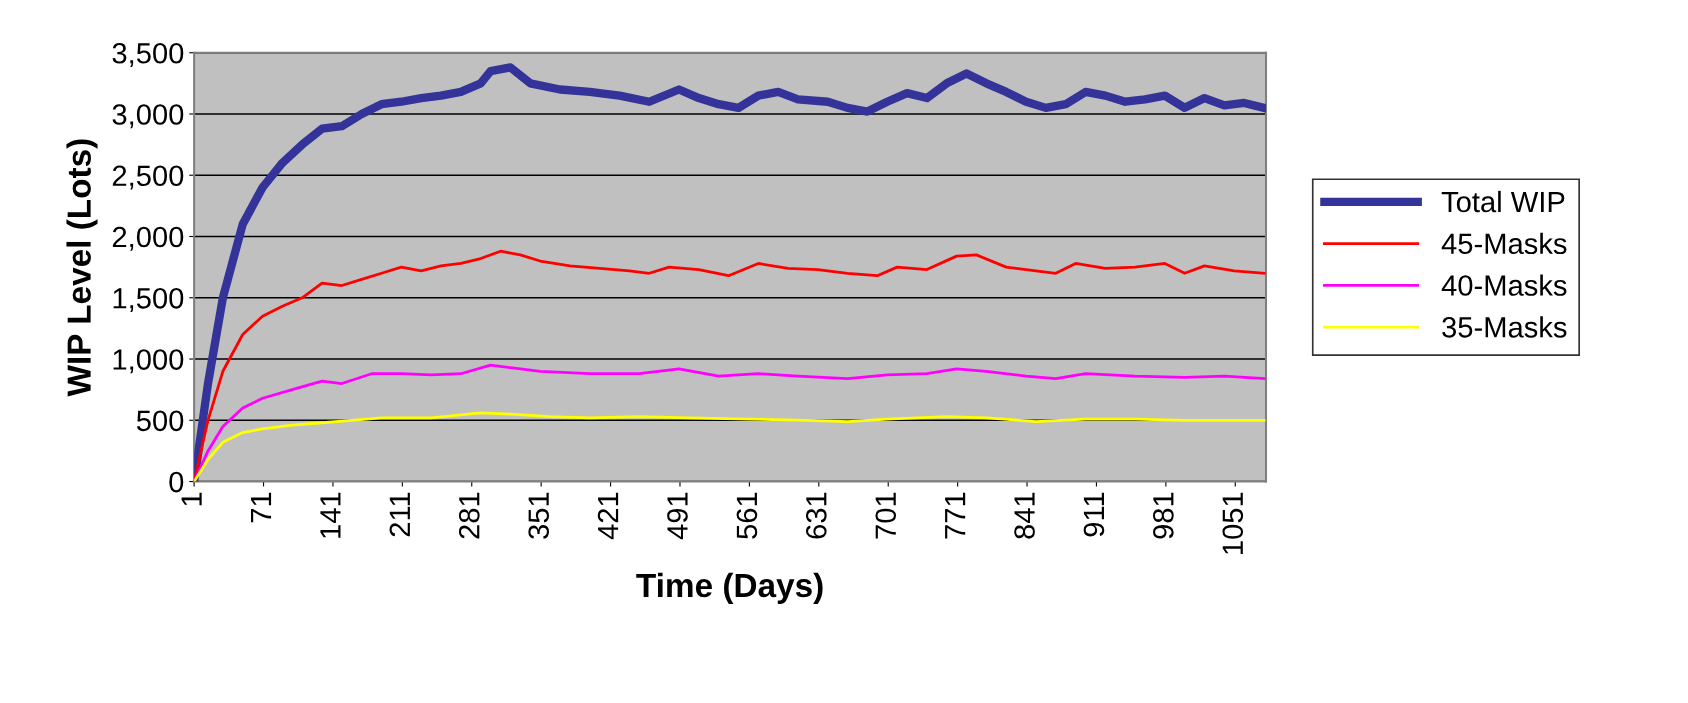 The image size is (1688, 703). Describe the element at coordinates (1163, 515) in the screenshot. I see `x-tick-label: 981` at that location.